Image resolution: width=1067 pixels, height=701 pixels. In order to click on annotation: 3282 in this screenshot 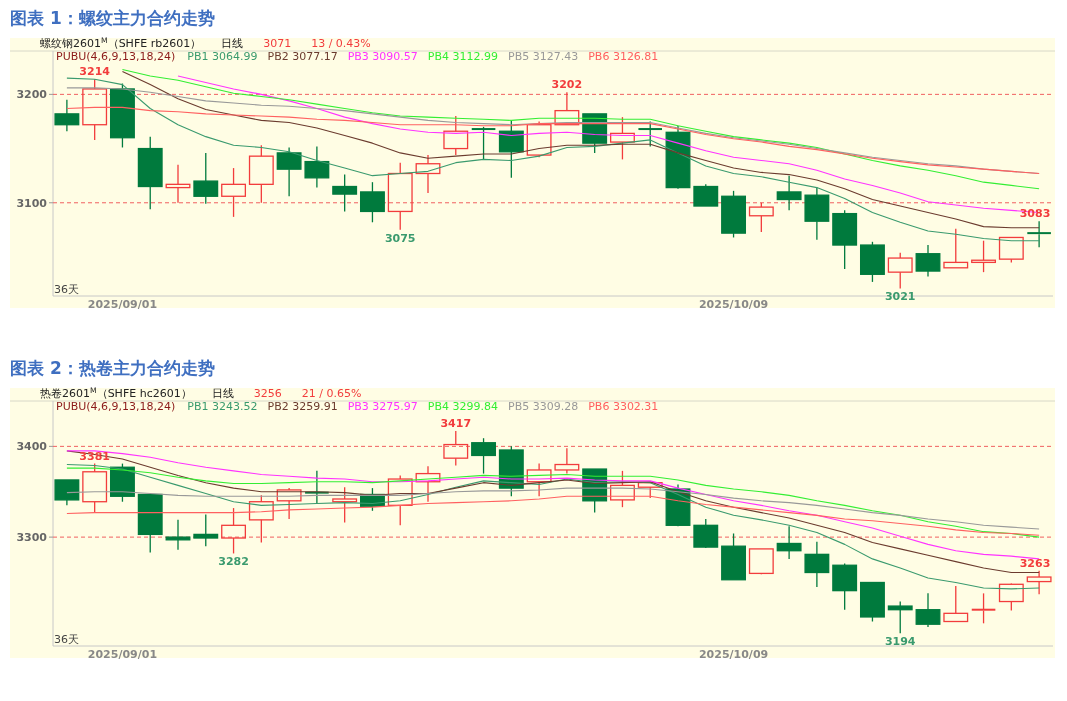, I will do `click(233, 562)`.